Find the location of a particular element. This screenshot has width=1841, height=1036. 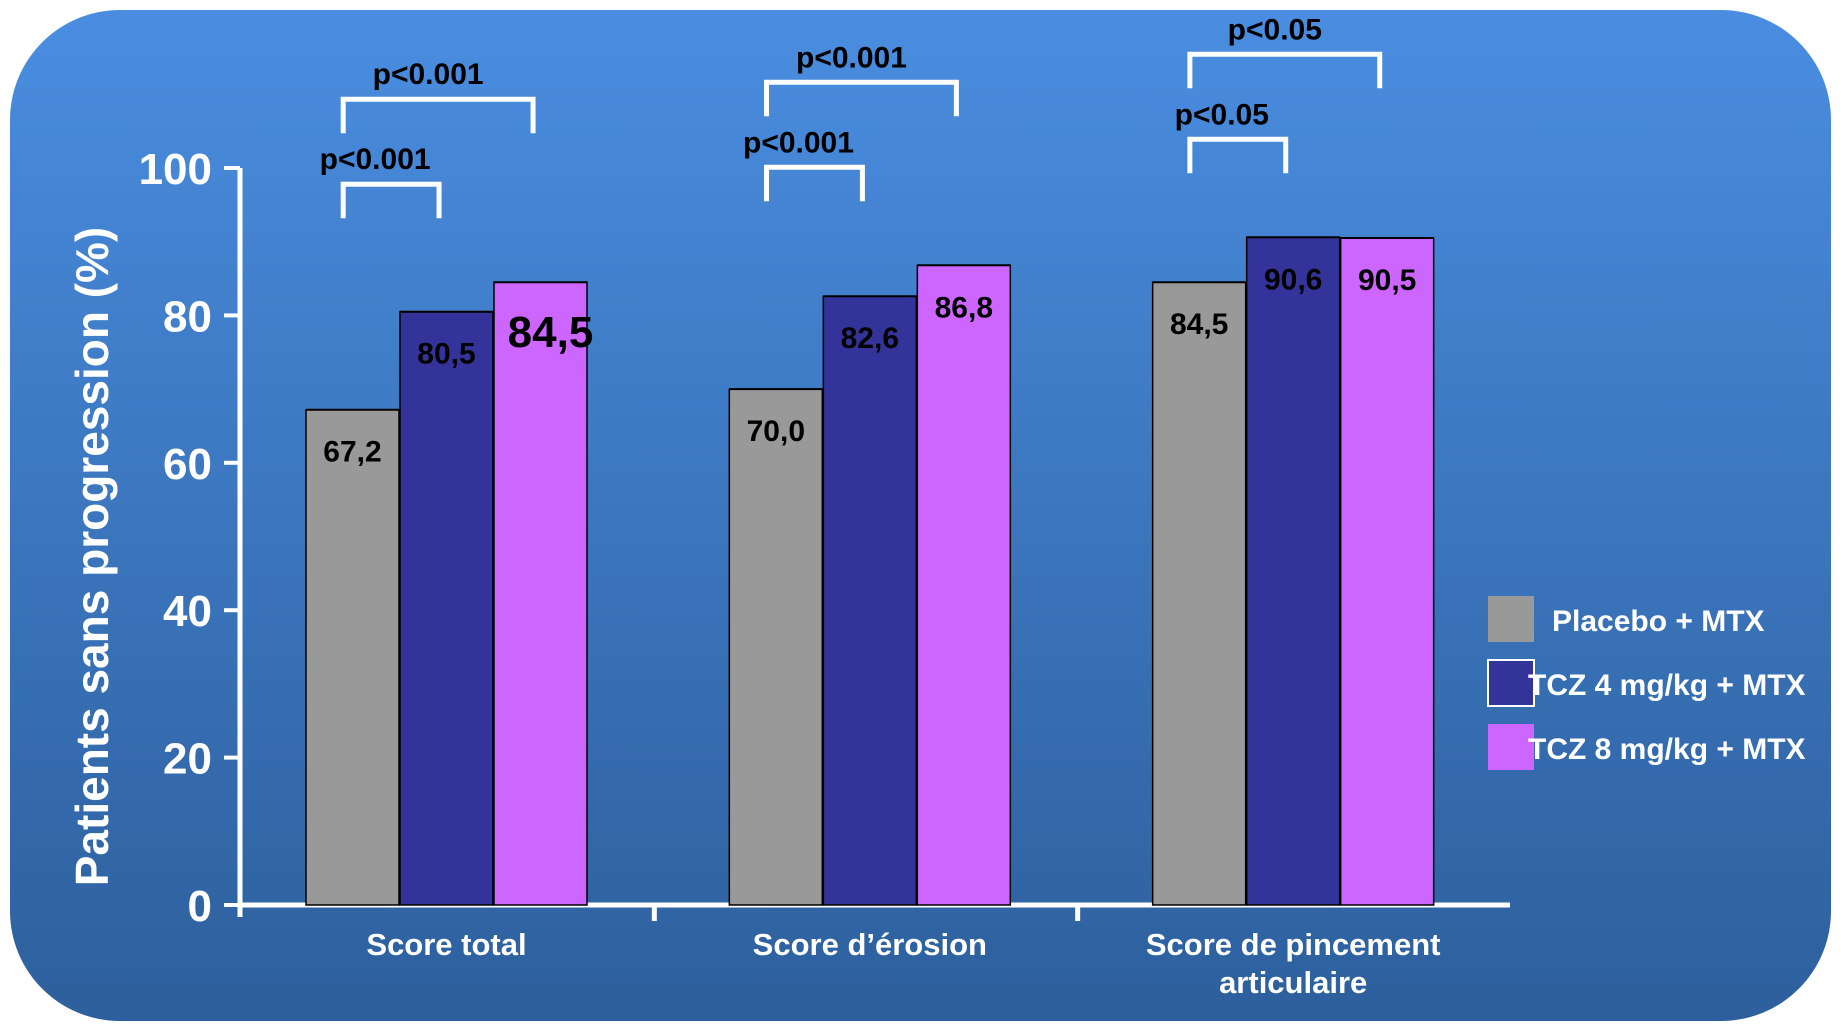

bar-value-label: 70,0 is located at coordinates (776, 431).